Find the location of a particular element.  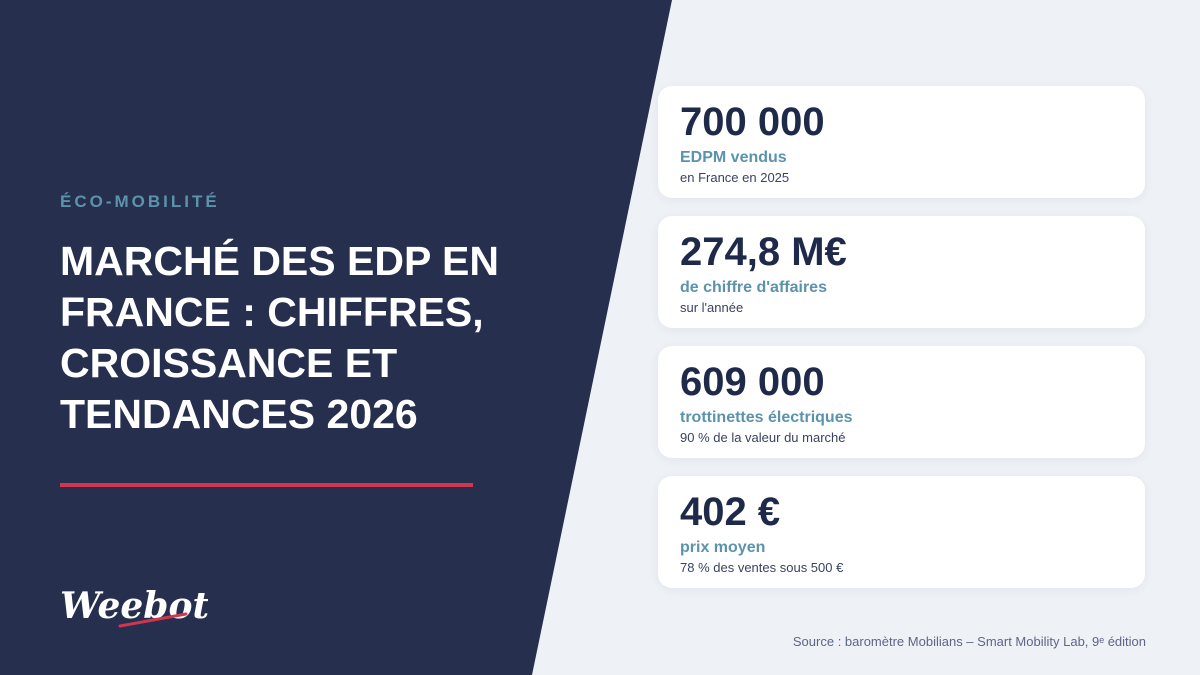

category-label: ÉCO-MOBILITÉ is located at coordinates (140, 201).